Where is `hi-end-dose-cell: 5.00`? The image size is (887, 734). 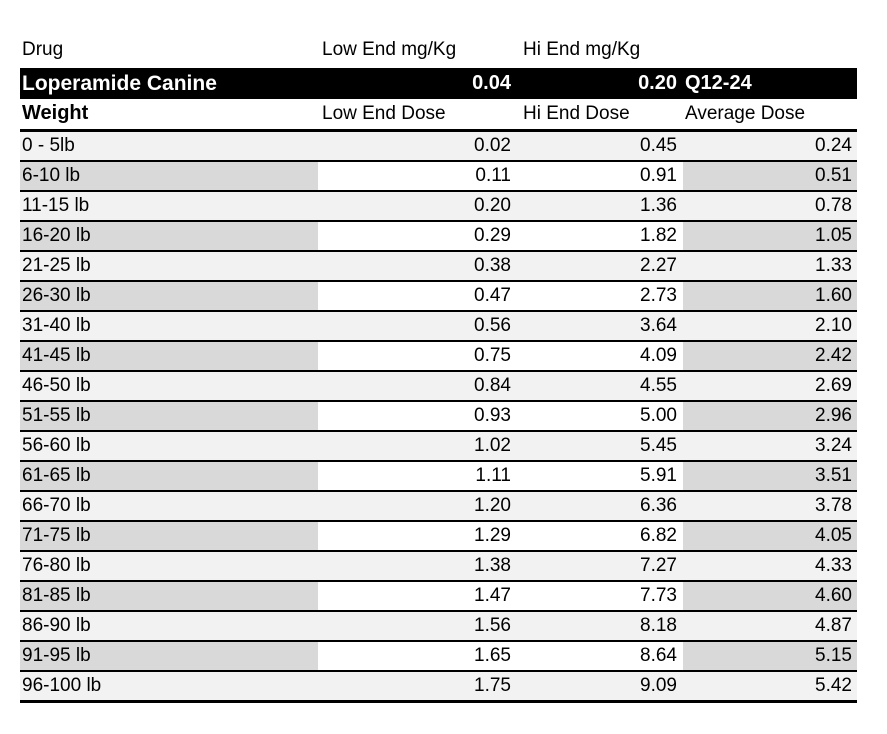 hi-end-dose-cell: 5.00 is located at coordinates (597, 416).